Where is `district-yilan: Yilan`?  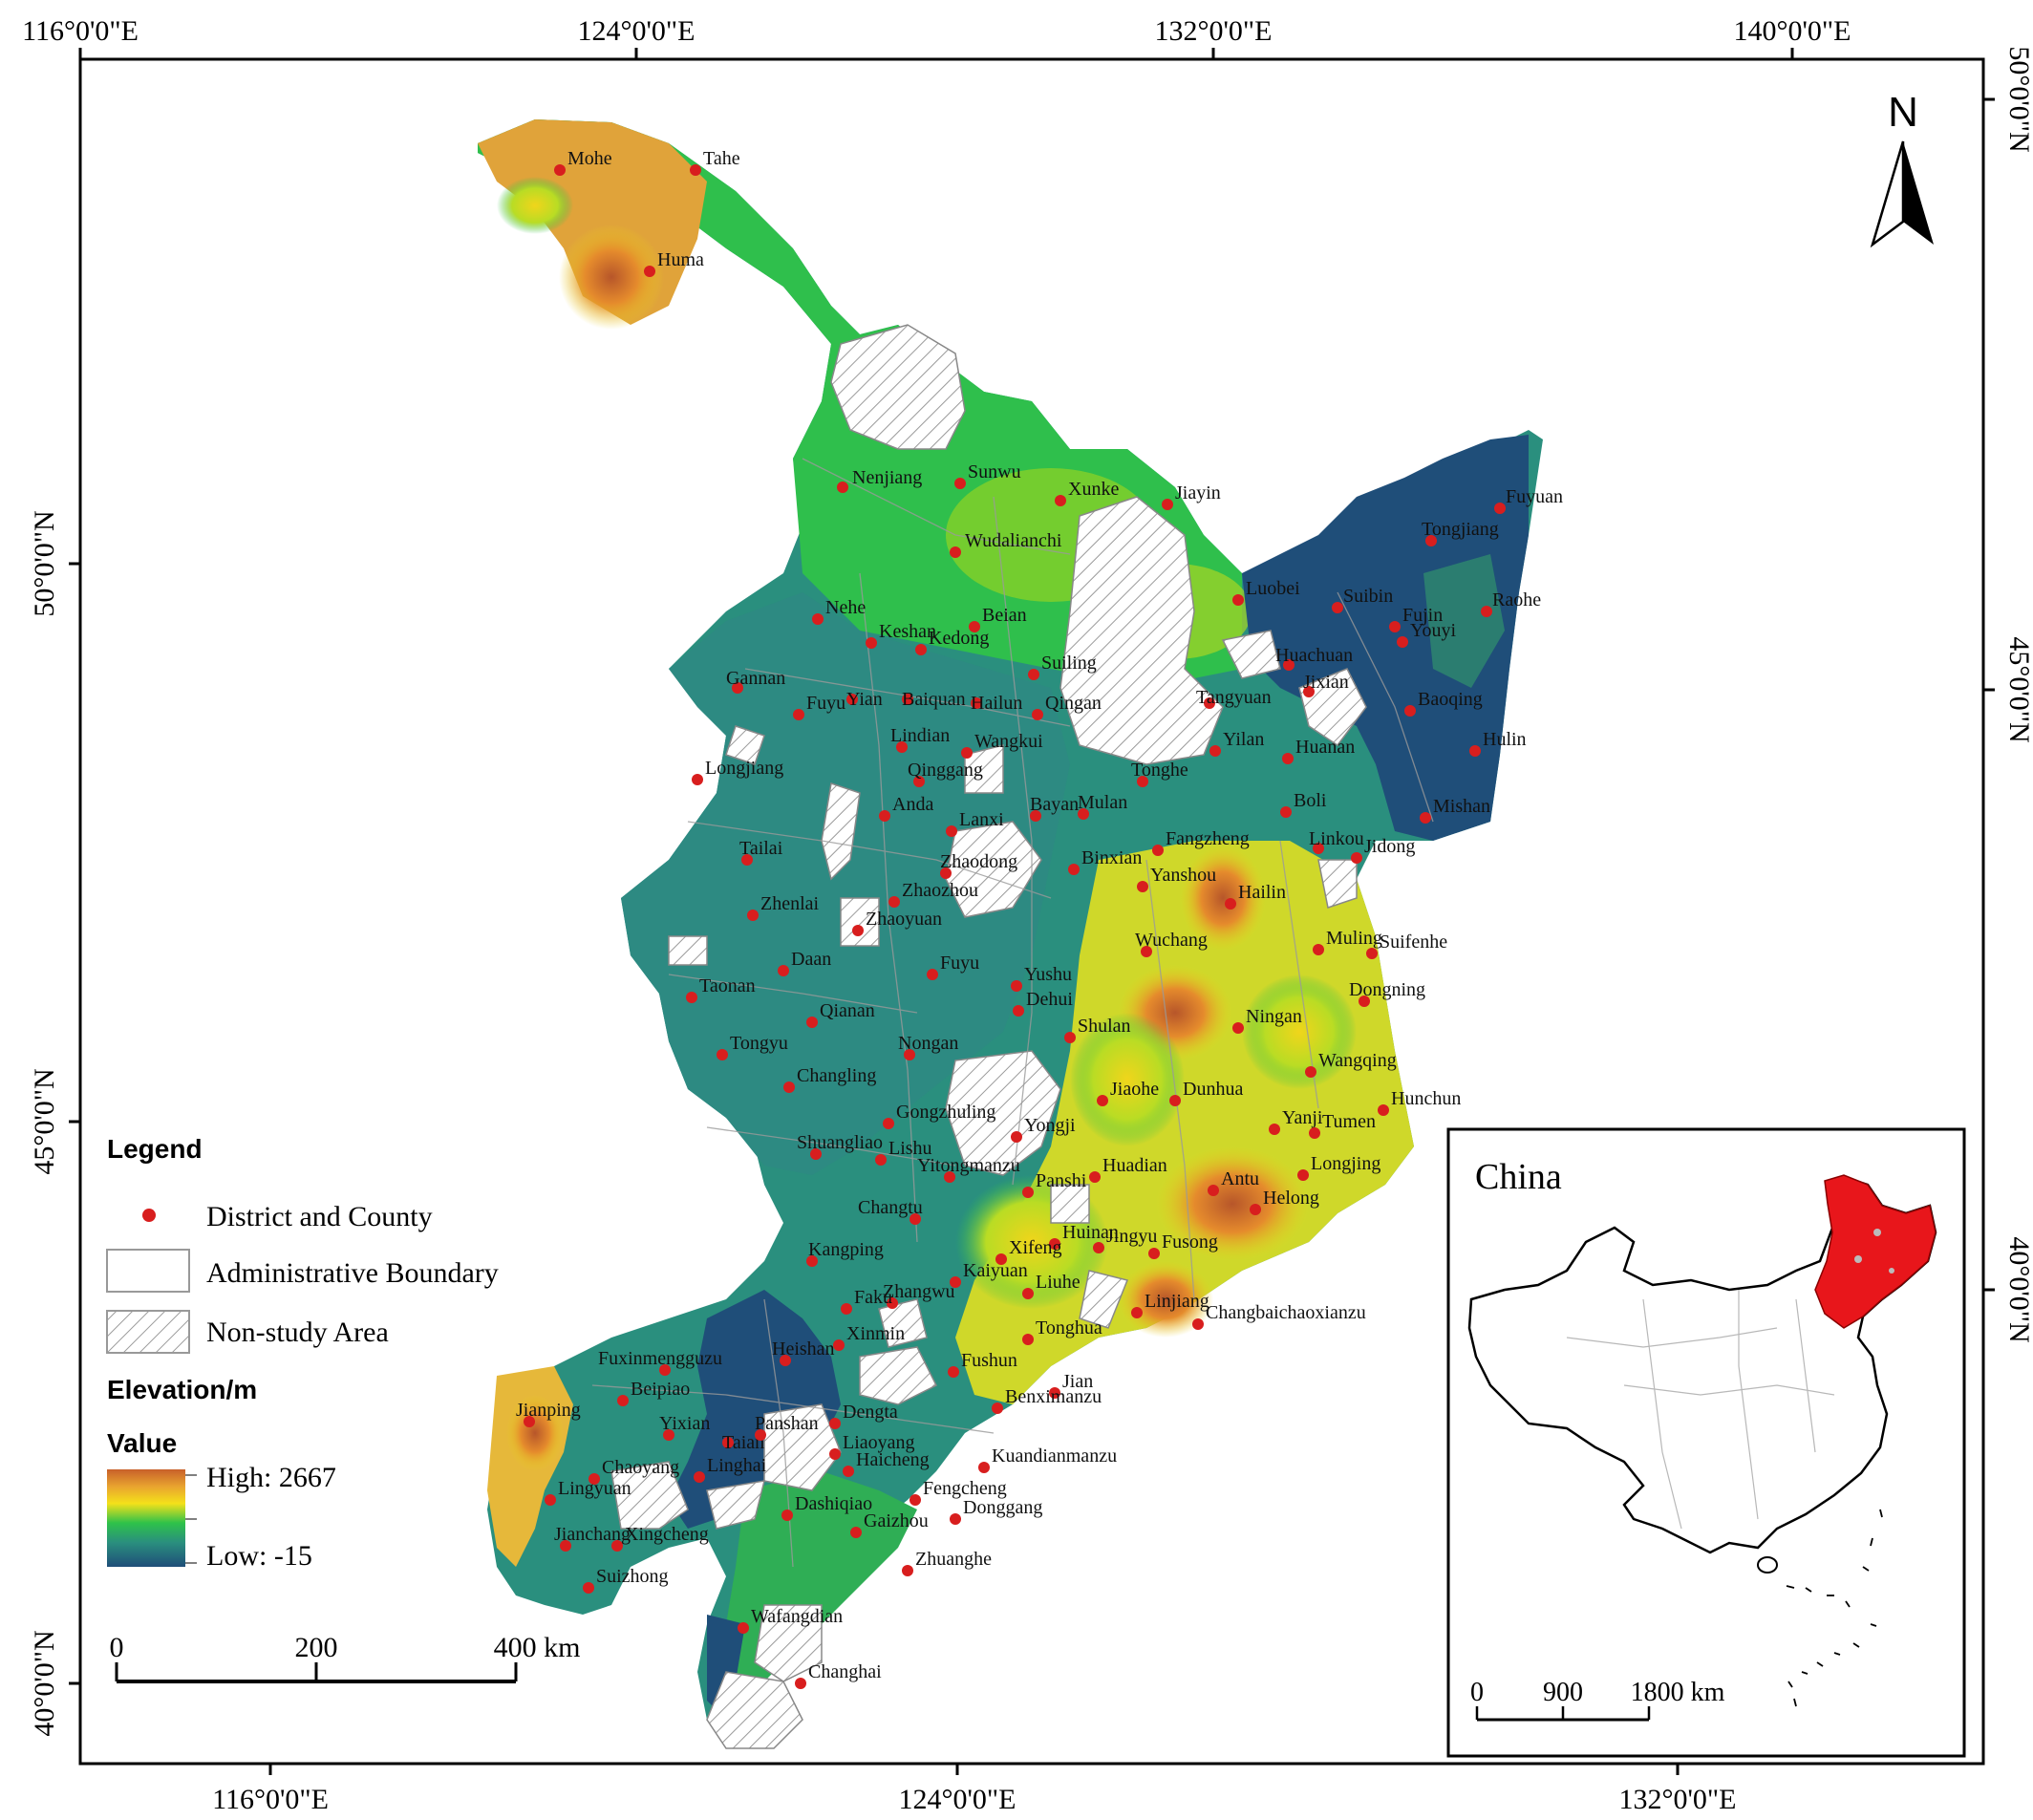
district-yilan: Yilan is located at coordinates (1236, 743).